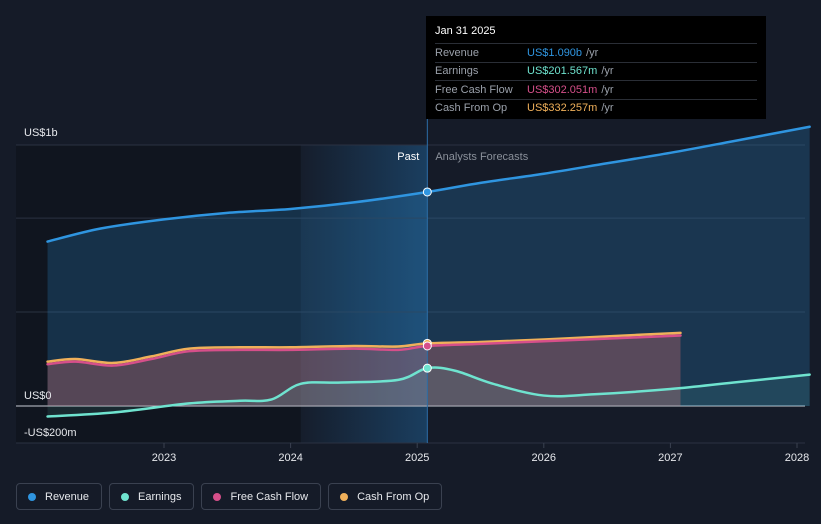 This screenshot has height=524, width=821. Describe the element at coordinates (562, 108) in the screenshot. I see `tooltip-value: US$332.257m` at that location.